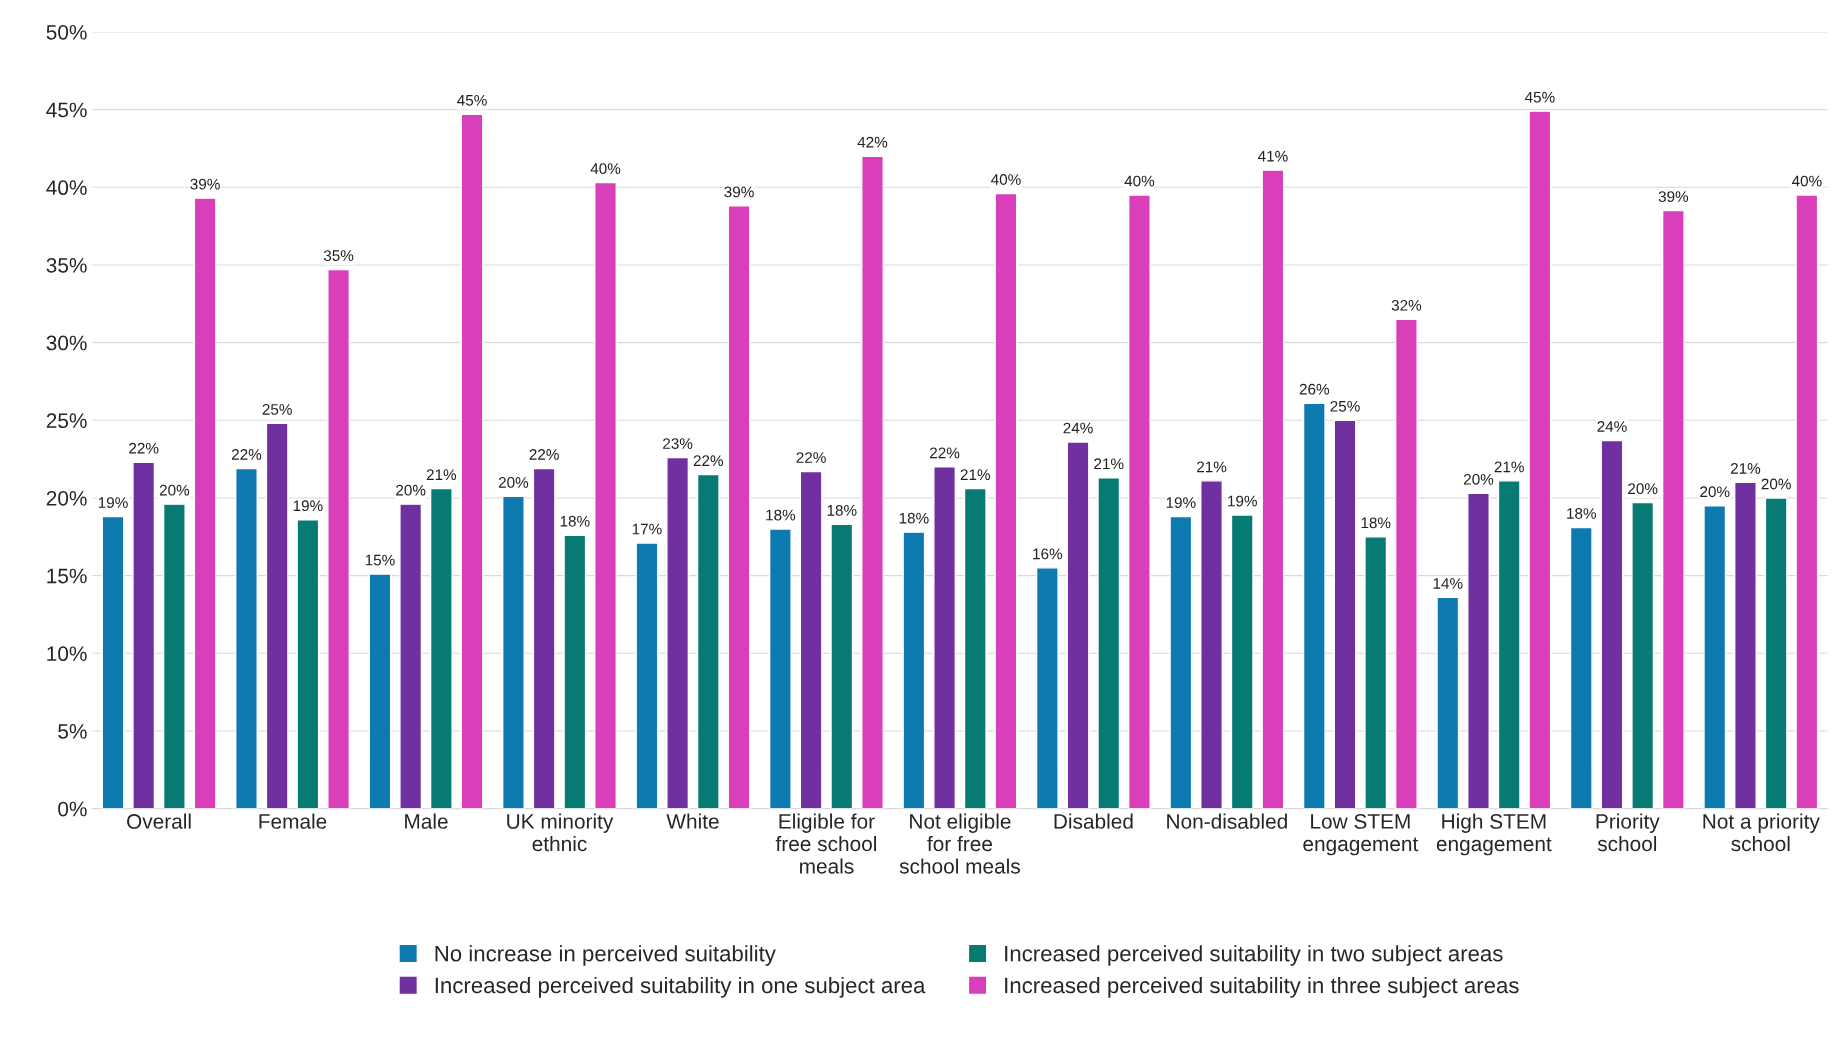 The height and width of the screenshot is (1064, 1846). I want to click on y-tick-label: 35%, so click(66, 265).